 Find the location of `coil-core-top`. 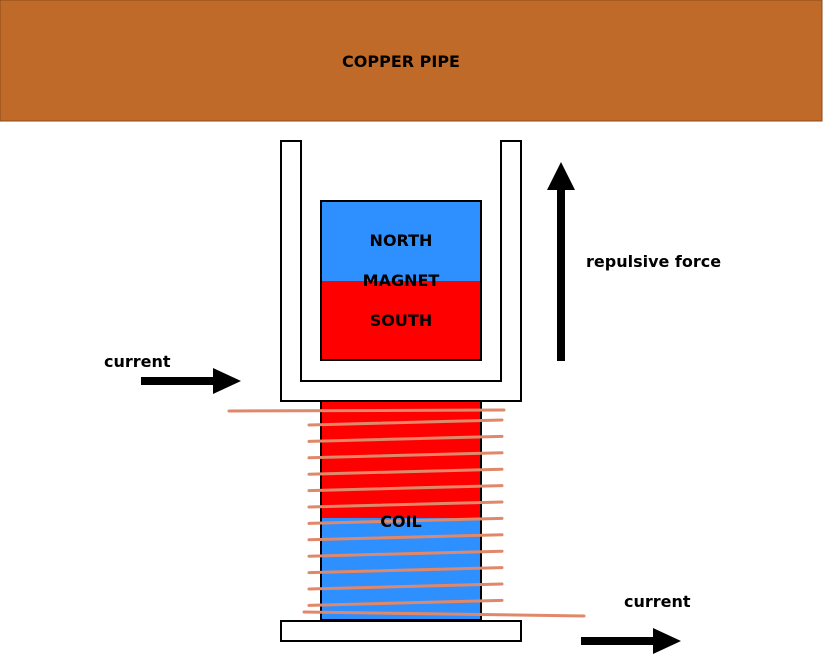

coil-core-top is located at coordinates (401, 459).